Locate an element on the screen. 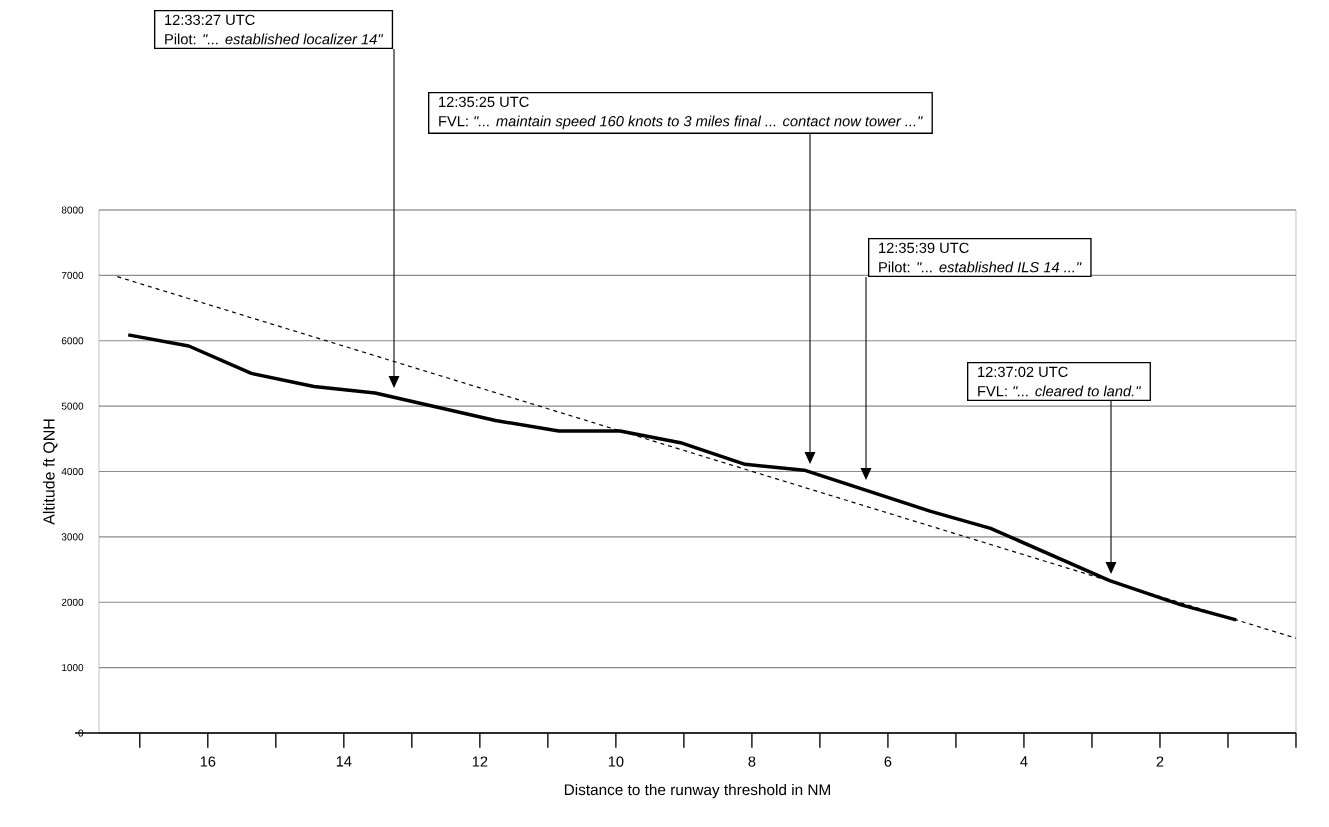  annotation: 12:35:39 UTC is located at coordinates (924, 248).